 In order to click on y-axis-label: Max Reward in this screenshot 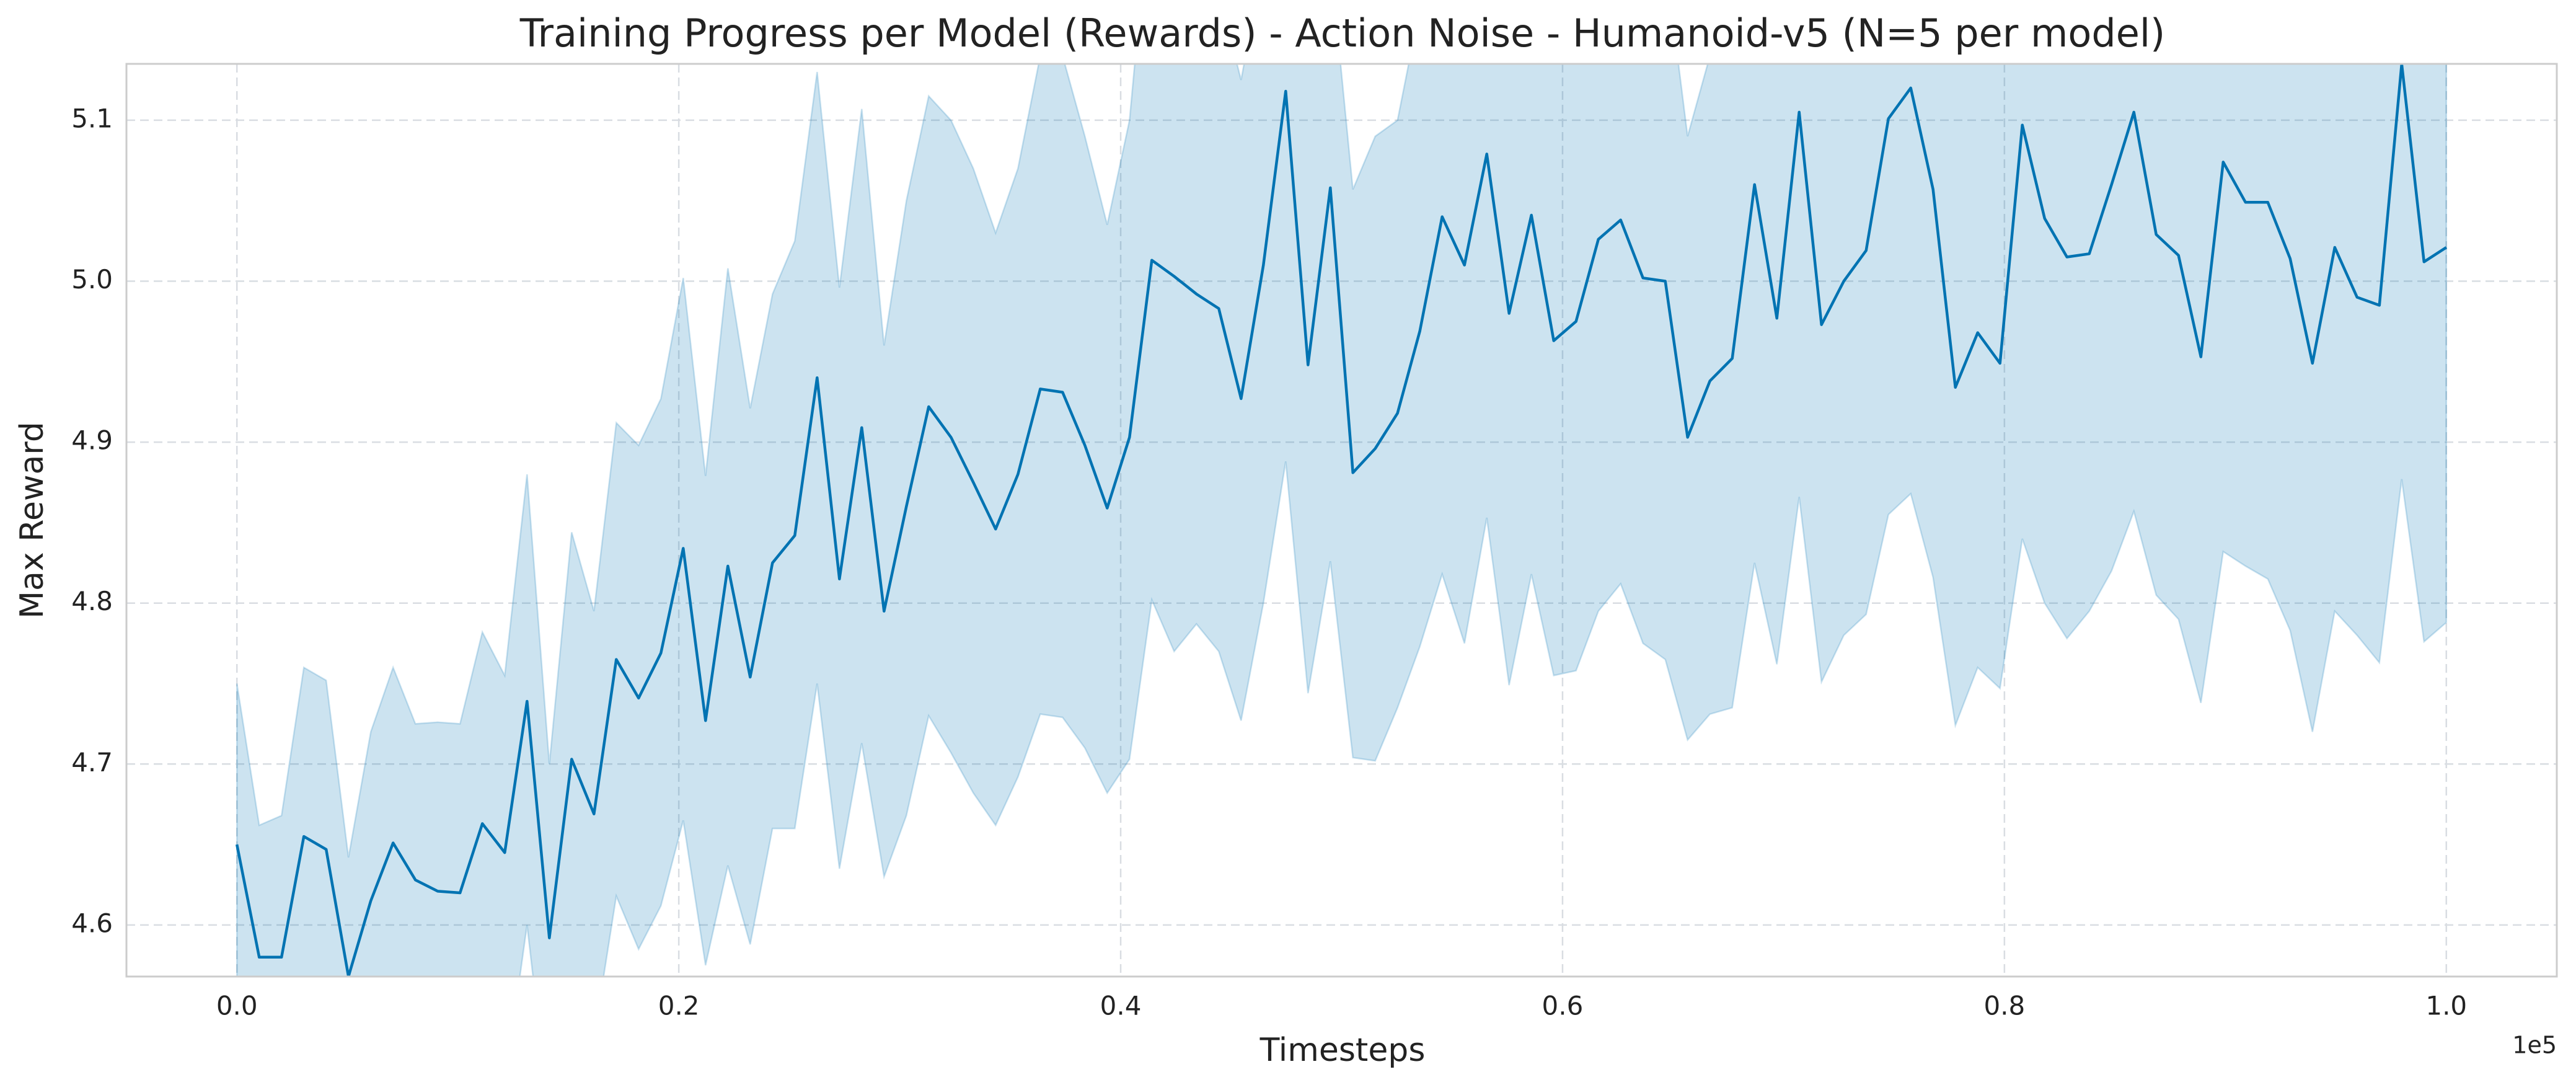, I will do `click(32, 520)`.